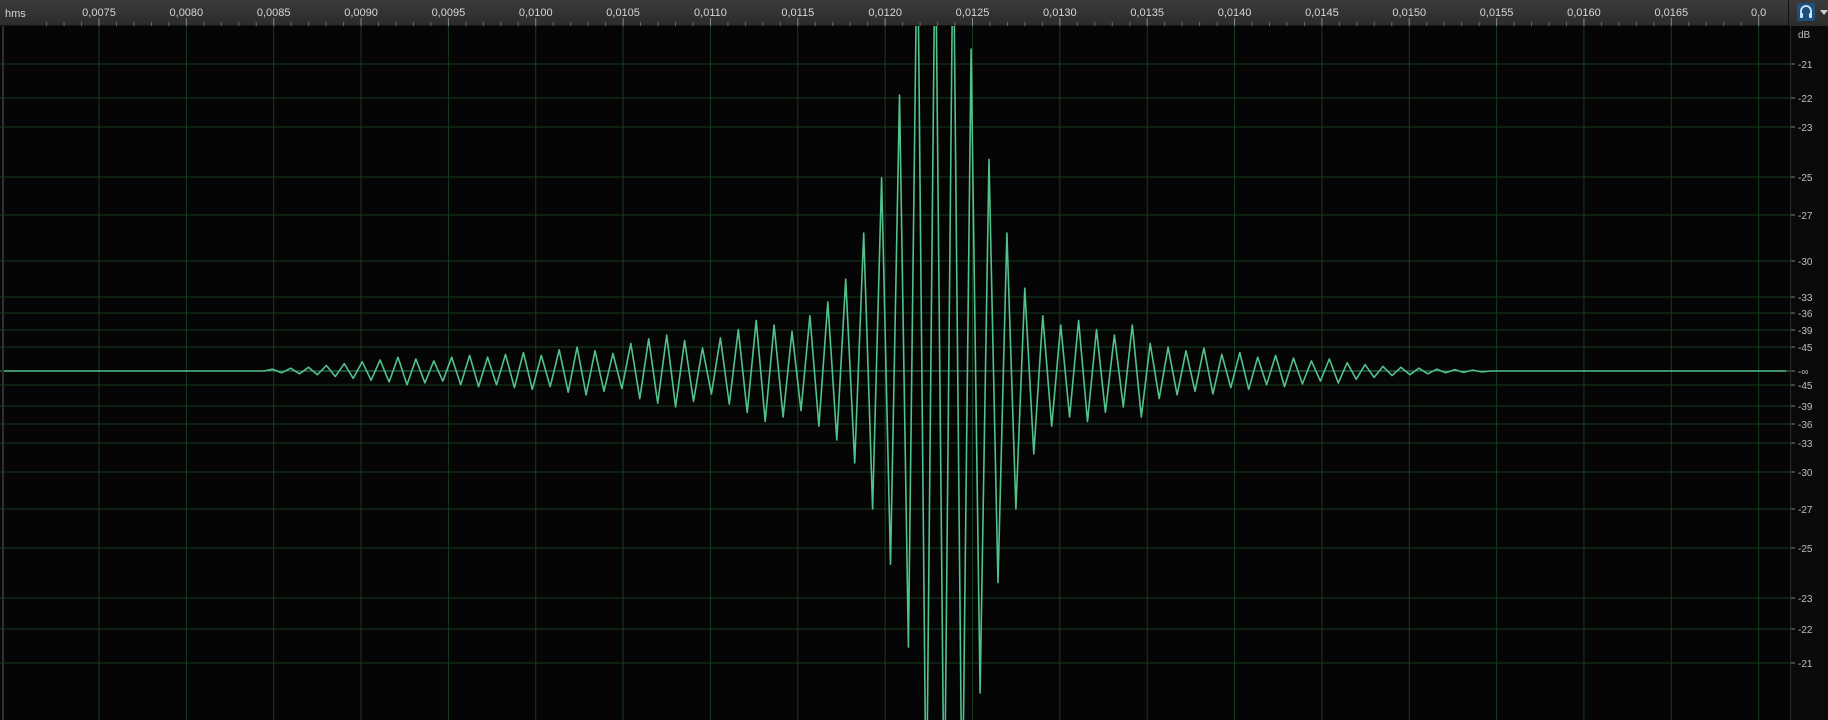 Image resolution: width=1828 pixels, height=720 pixels. Describe the element at coordinates (973, 13) in the screenshot. I see `ruler-tick-label: 0,0125` at that location.